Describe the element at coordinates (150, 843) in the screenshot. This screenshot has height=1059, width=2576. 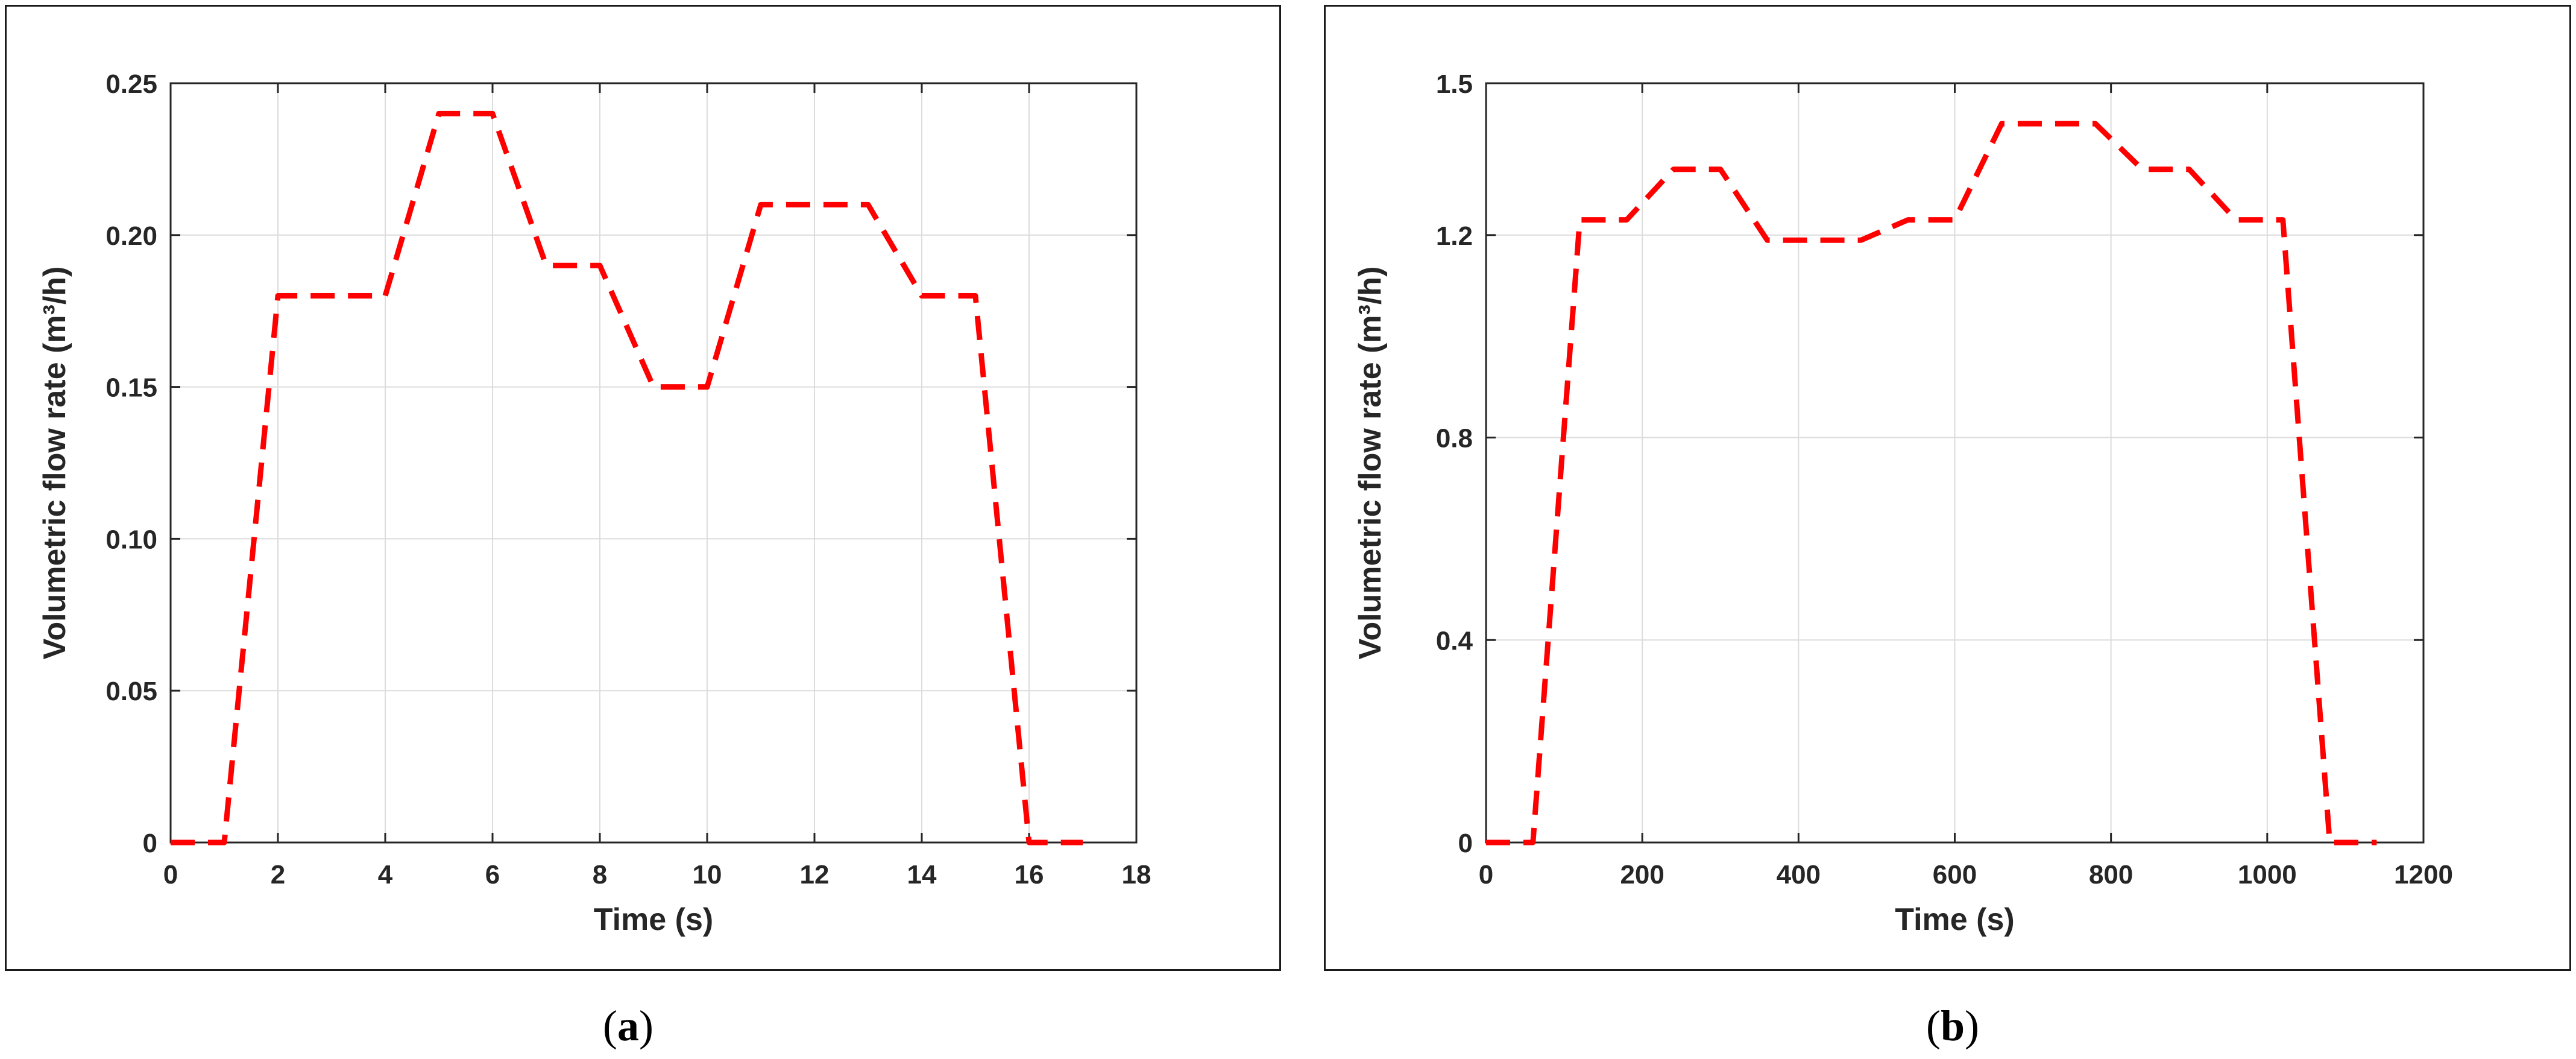
I see `chart-a-ytick-label-0: 0` at that location.